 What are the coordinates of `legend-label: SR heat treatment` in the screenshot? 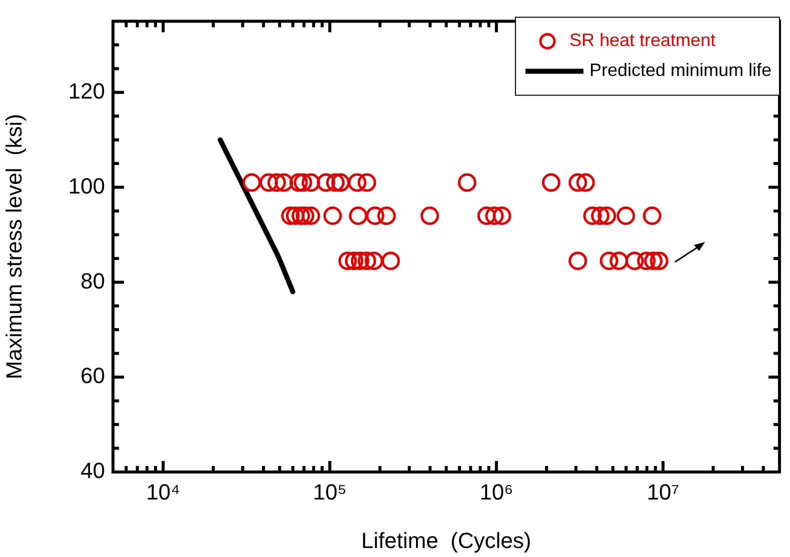 It's located at (642, 40).